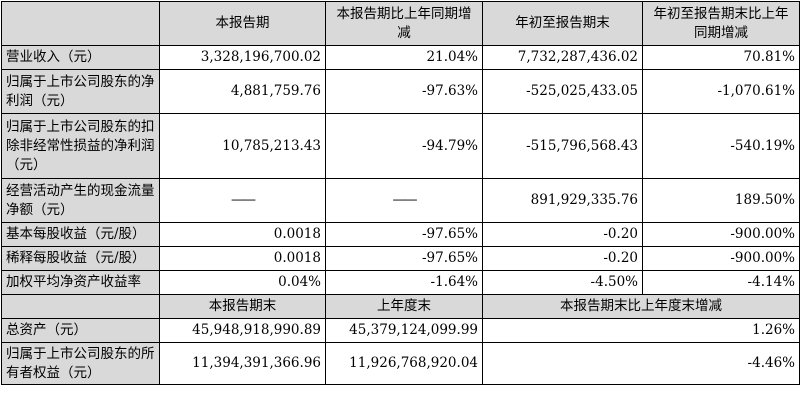 The height and width of the screenshot is (416, 801). Describe the element at coordinates (404, 23) in the screenshot. I see `header-current-period-yoy: 本报告期比上年同期增减` at that location.